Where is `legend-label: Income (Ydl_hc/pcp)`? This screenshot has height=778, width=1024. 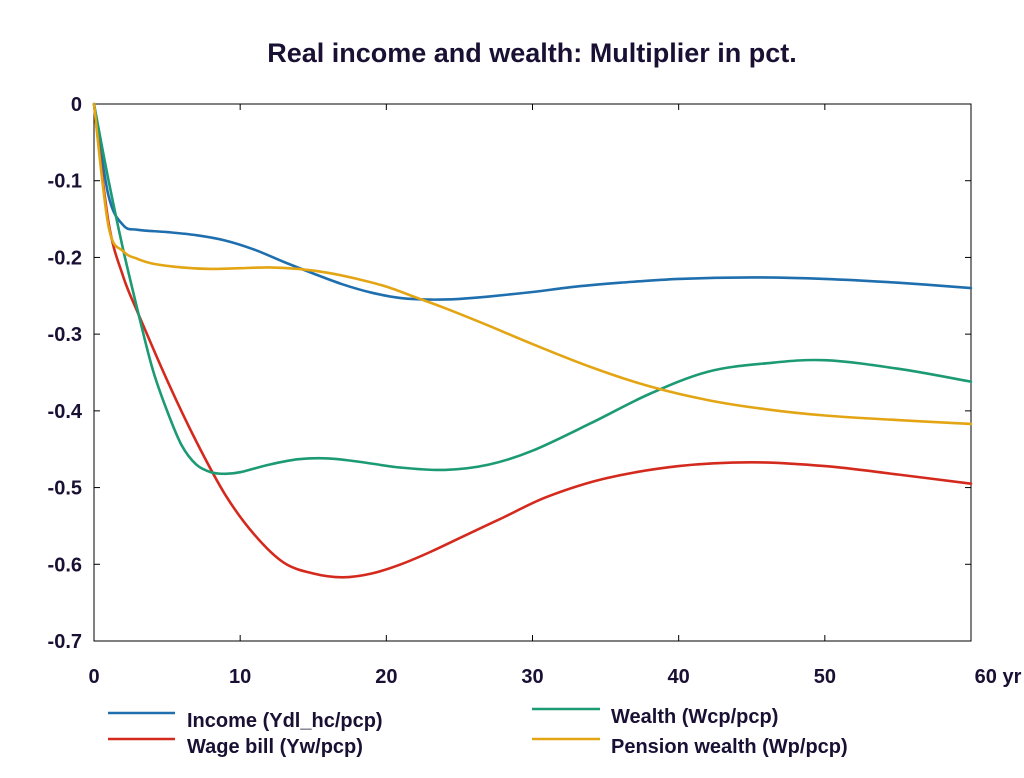
legend-label: Income (Ydl_hc/pcp) is located at coordinates (285, 721).